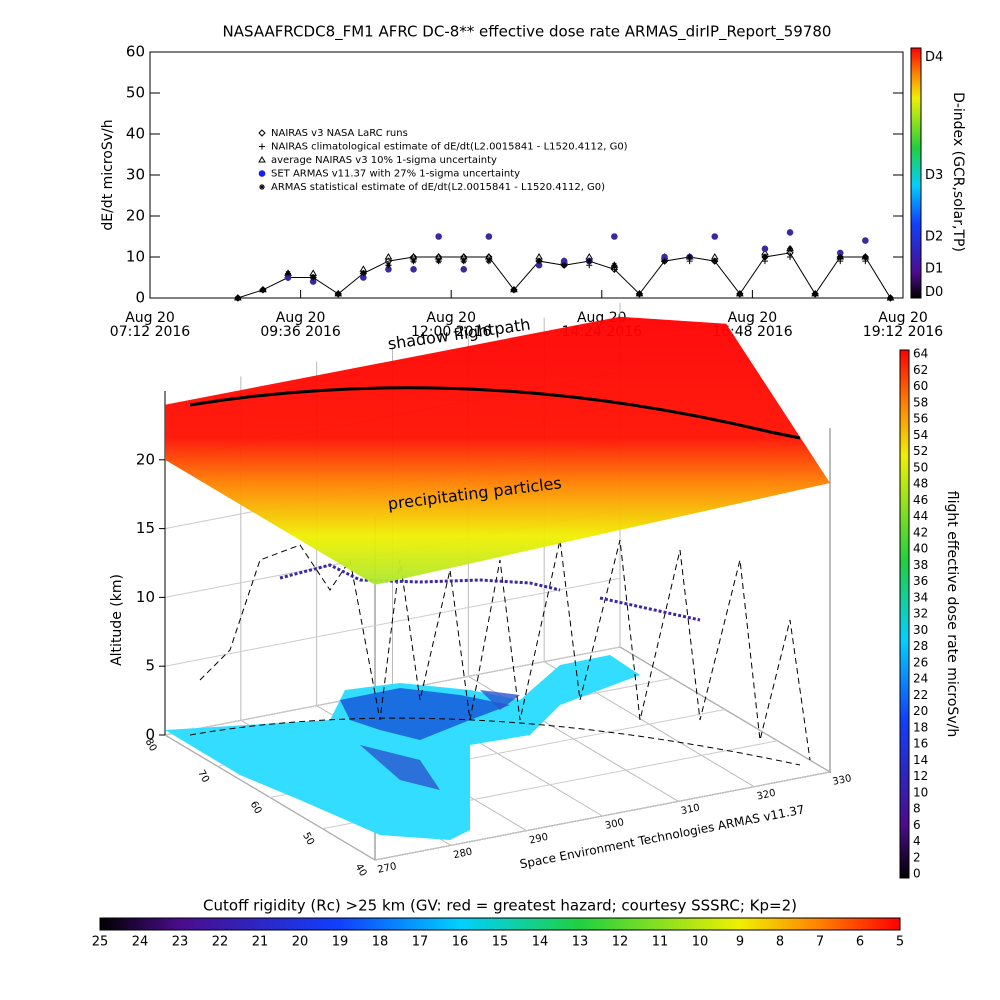  I want to click on colorbar-tick-label: 40, so click(920, 549).